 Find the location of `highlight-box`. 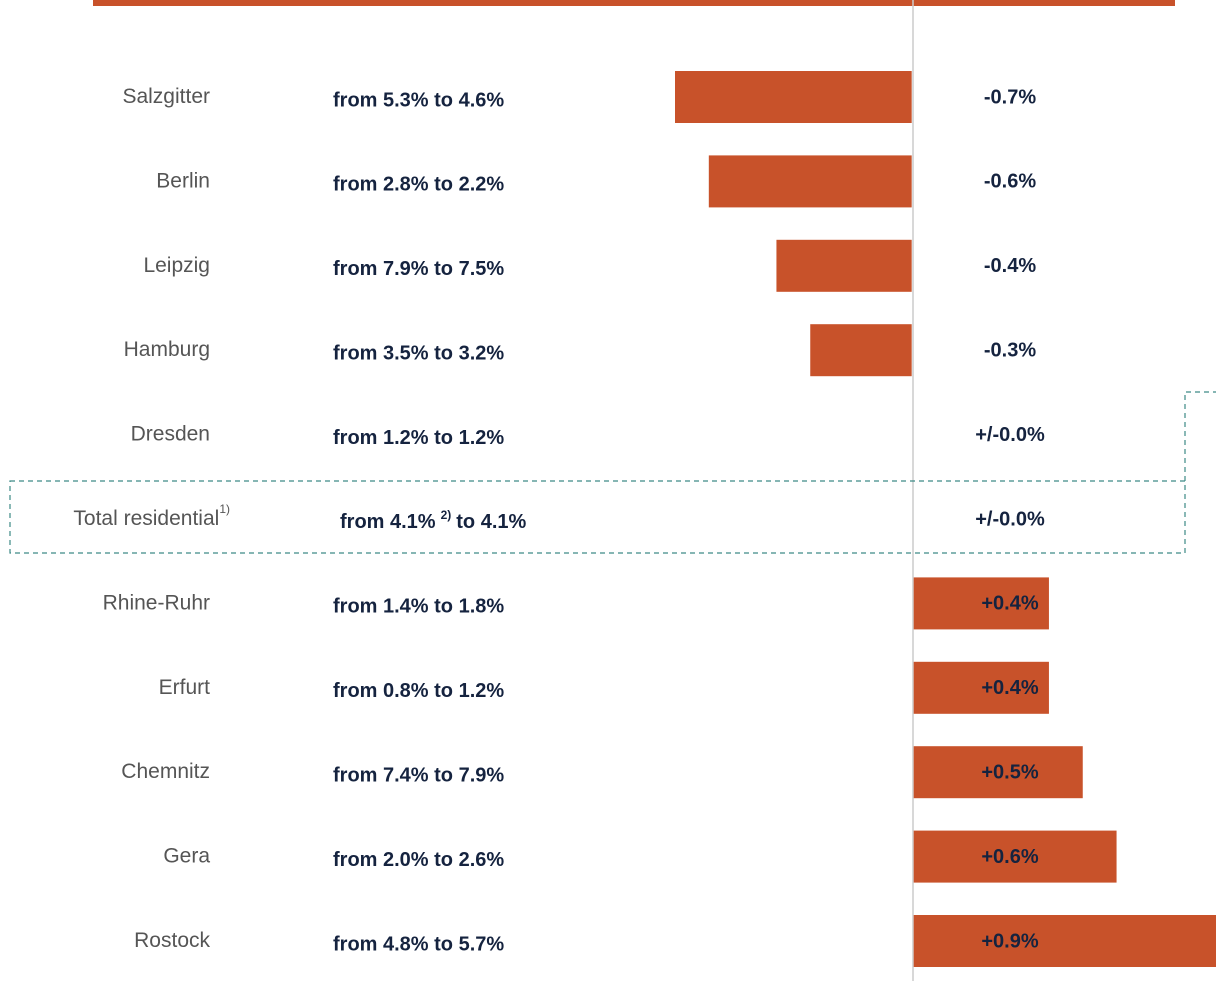

highlight-box is located at coordinates (597, 517).